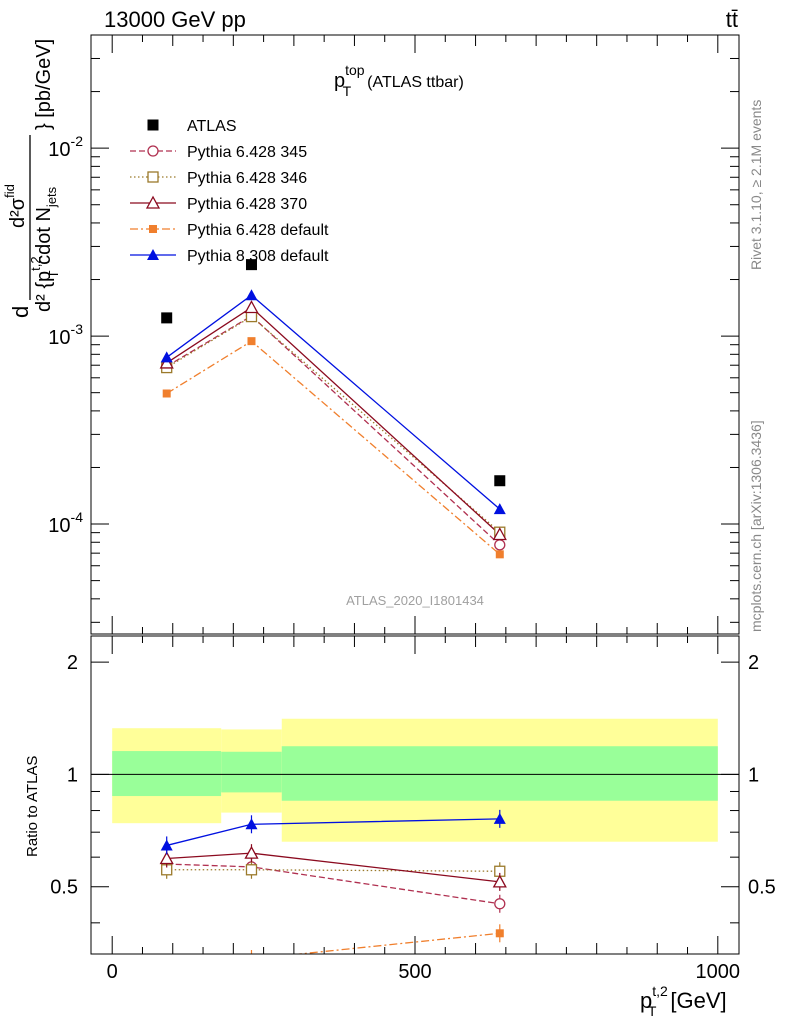  What do you see at coordinates (77, 517) in the screenshot?
I see `y-tick-exponent: -4` at bounding box center [77, 517].